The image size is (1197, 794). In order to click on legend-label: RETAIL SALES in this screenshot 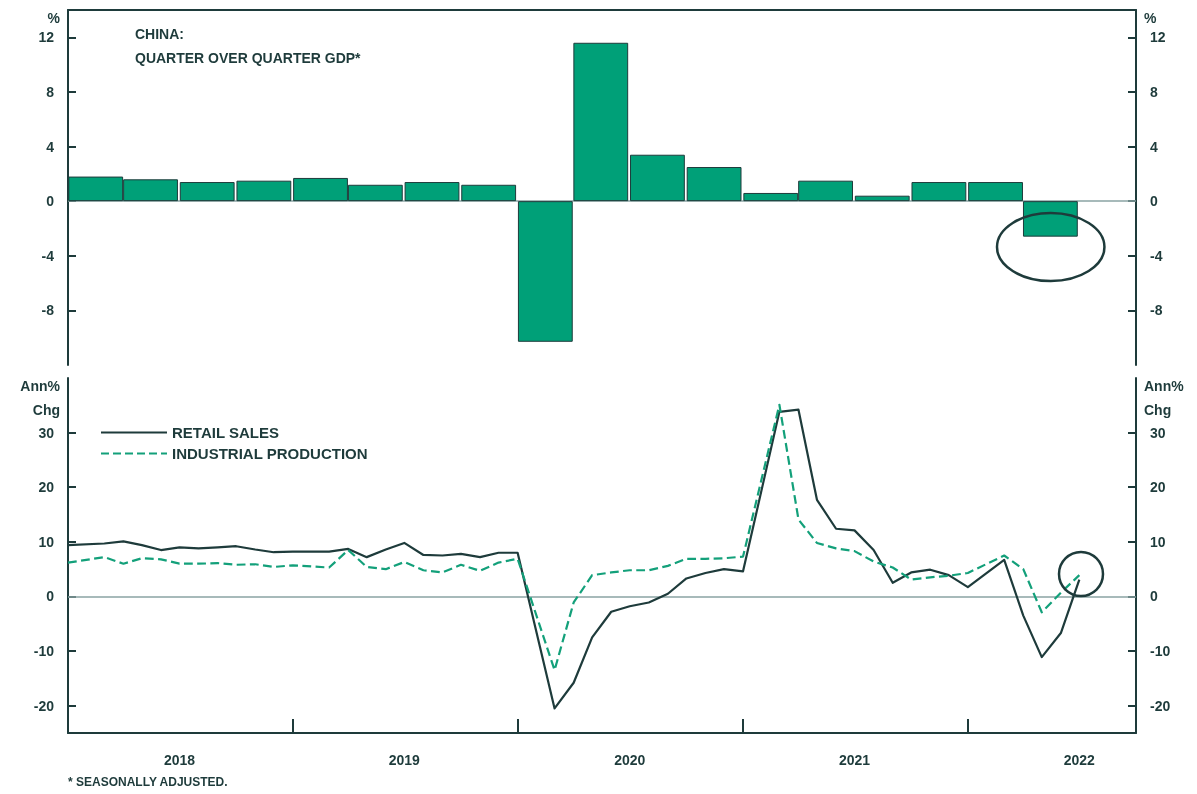, I will do `click(225, 432)`.